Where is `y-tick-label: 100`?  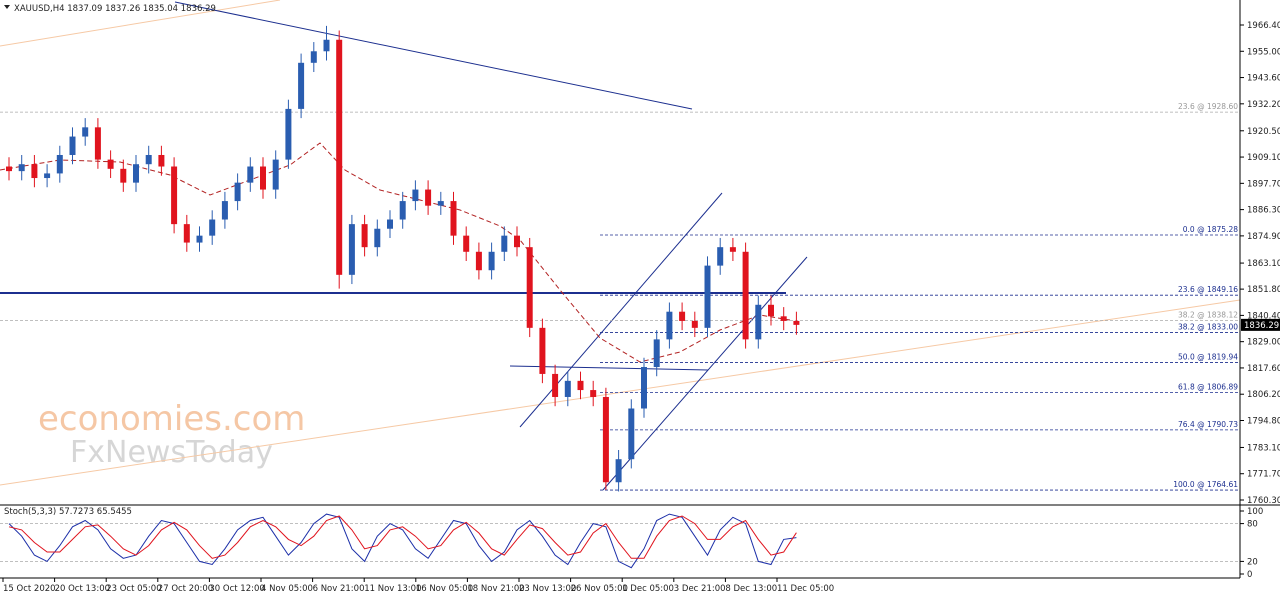 y-tick-label: 100 is located at coordinates (1255, 512).